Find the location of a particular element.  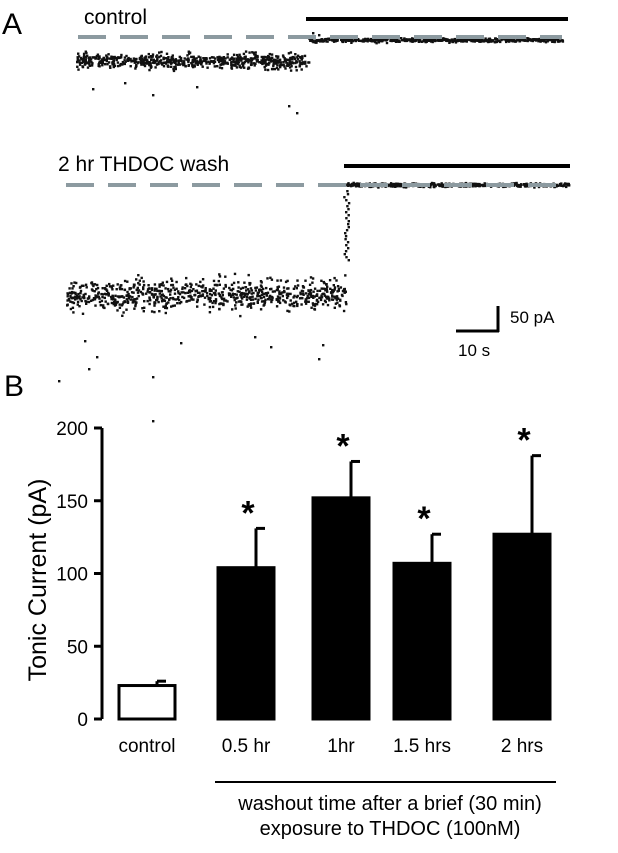

bar-0.5-hr is located at coordinates (246, 643).